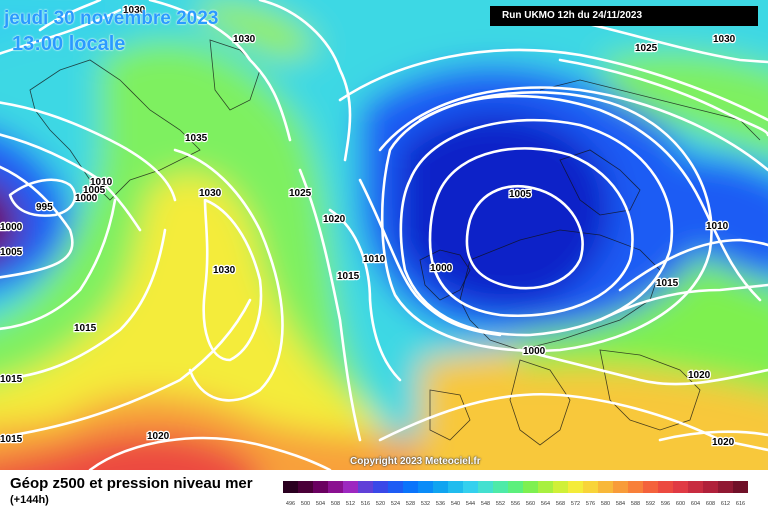  What do you see at coordinates (680, 504) in the screenshot?
I see `legend-tick-label: 600` at bounding box center [680, 504].